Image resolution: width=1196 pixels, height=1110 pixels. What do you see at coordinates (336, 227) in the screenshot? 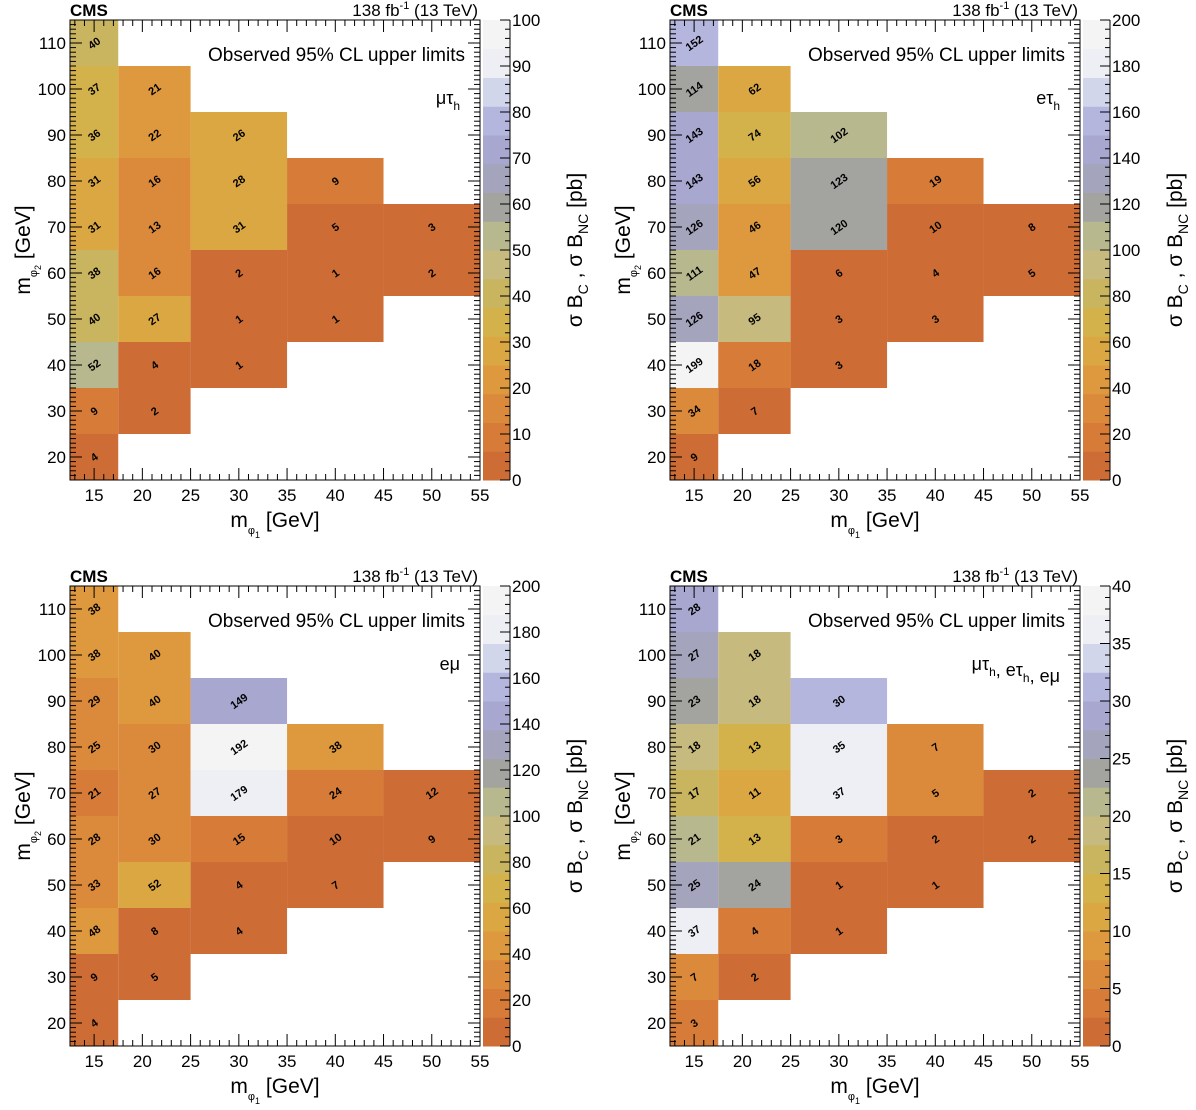
I see `cell-value-label: 5` at bounding box center [336, 227].